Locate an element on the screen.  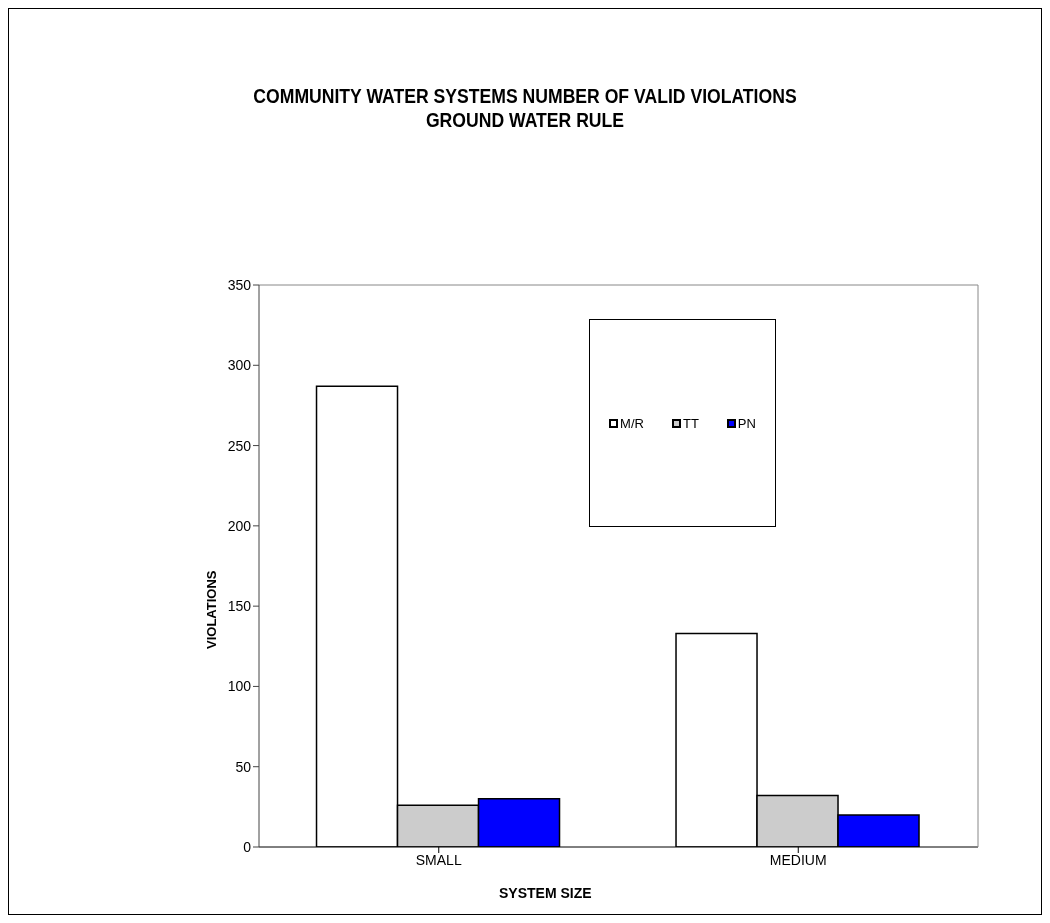
y-tick-label: 250 is located at coordinates (239, 445).